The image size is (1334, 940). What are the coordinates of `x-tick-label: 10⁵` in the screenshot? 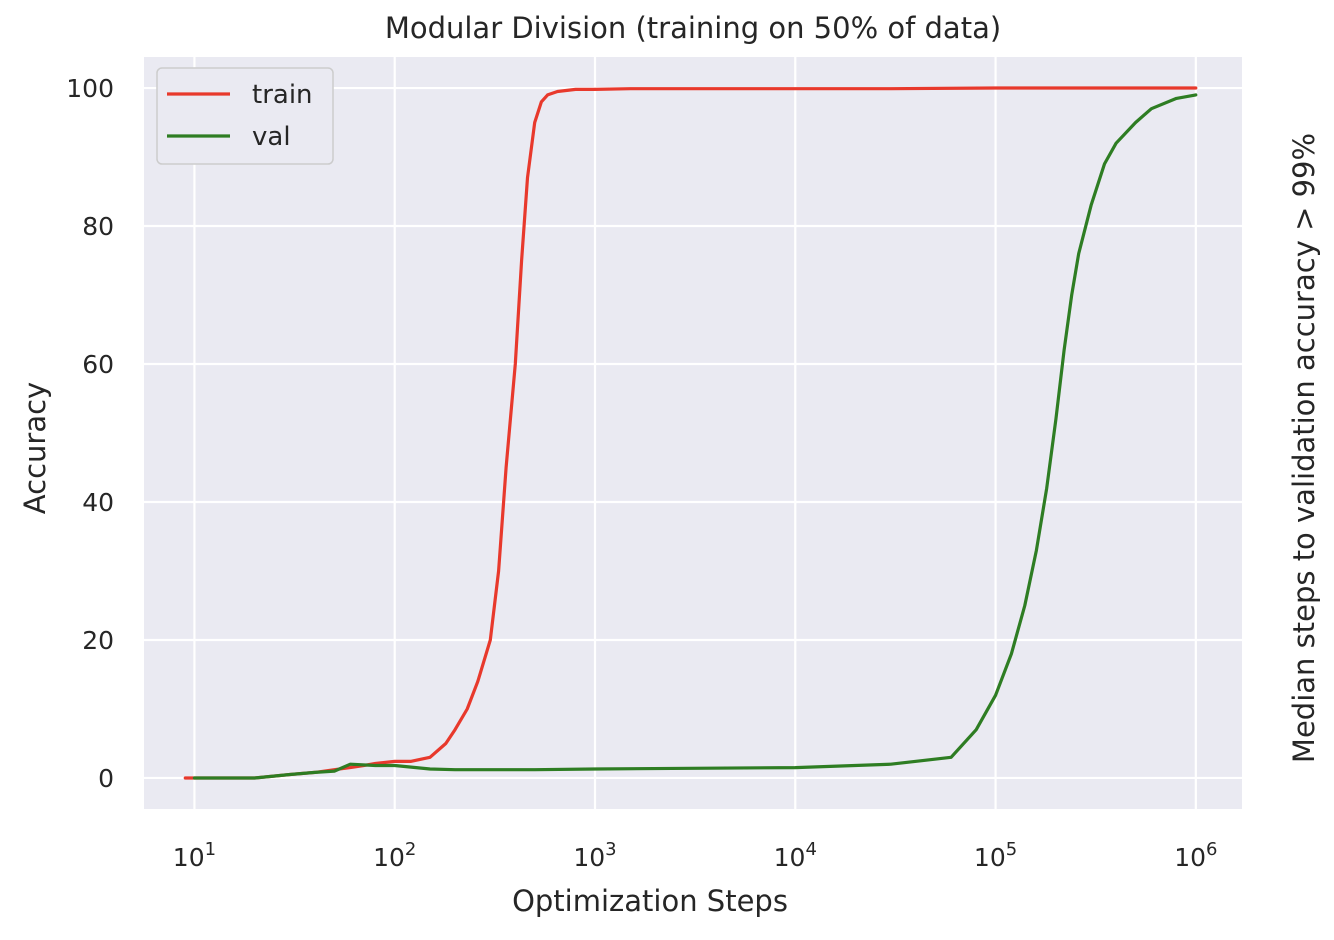 It's located at (995, 855).